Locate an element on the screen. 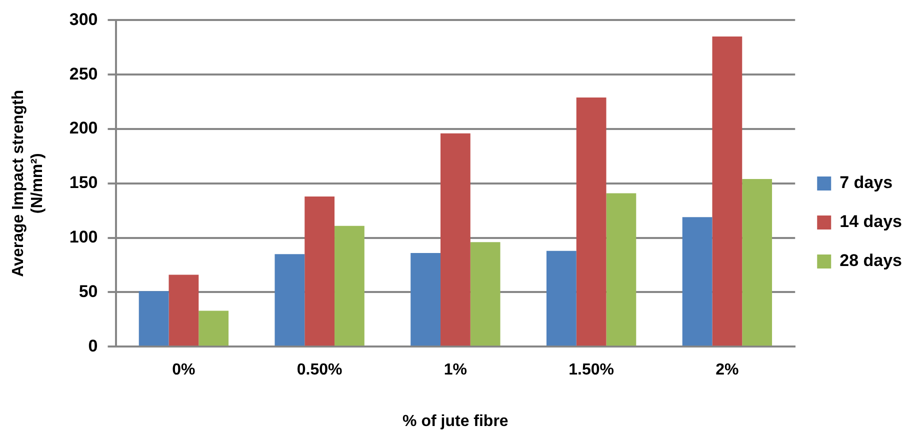  legend-label: 7 days is located at coordinates (866, 182).